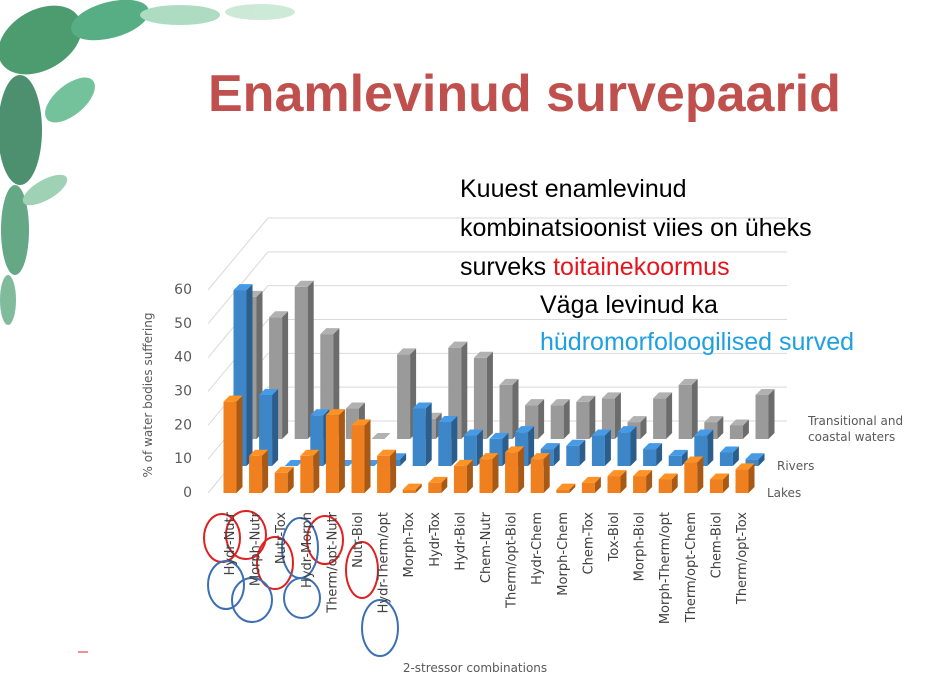 This screenshot has height=680, width=948. Describe the element at coordinates (716, 545) in the screenshot. I see `x-tick-label: Chem-Biol` at that location.